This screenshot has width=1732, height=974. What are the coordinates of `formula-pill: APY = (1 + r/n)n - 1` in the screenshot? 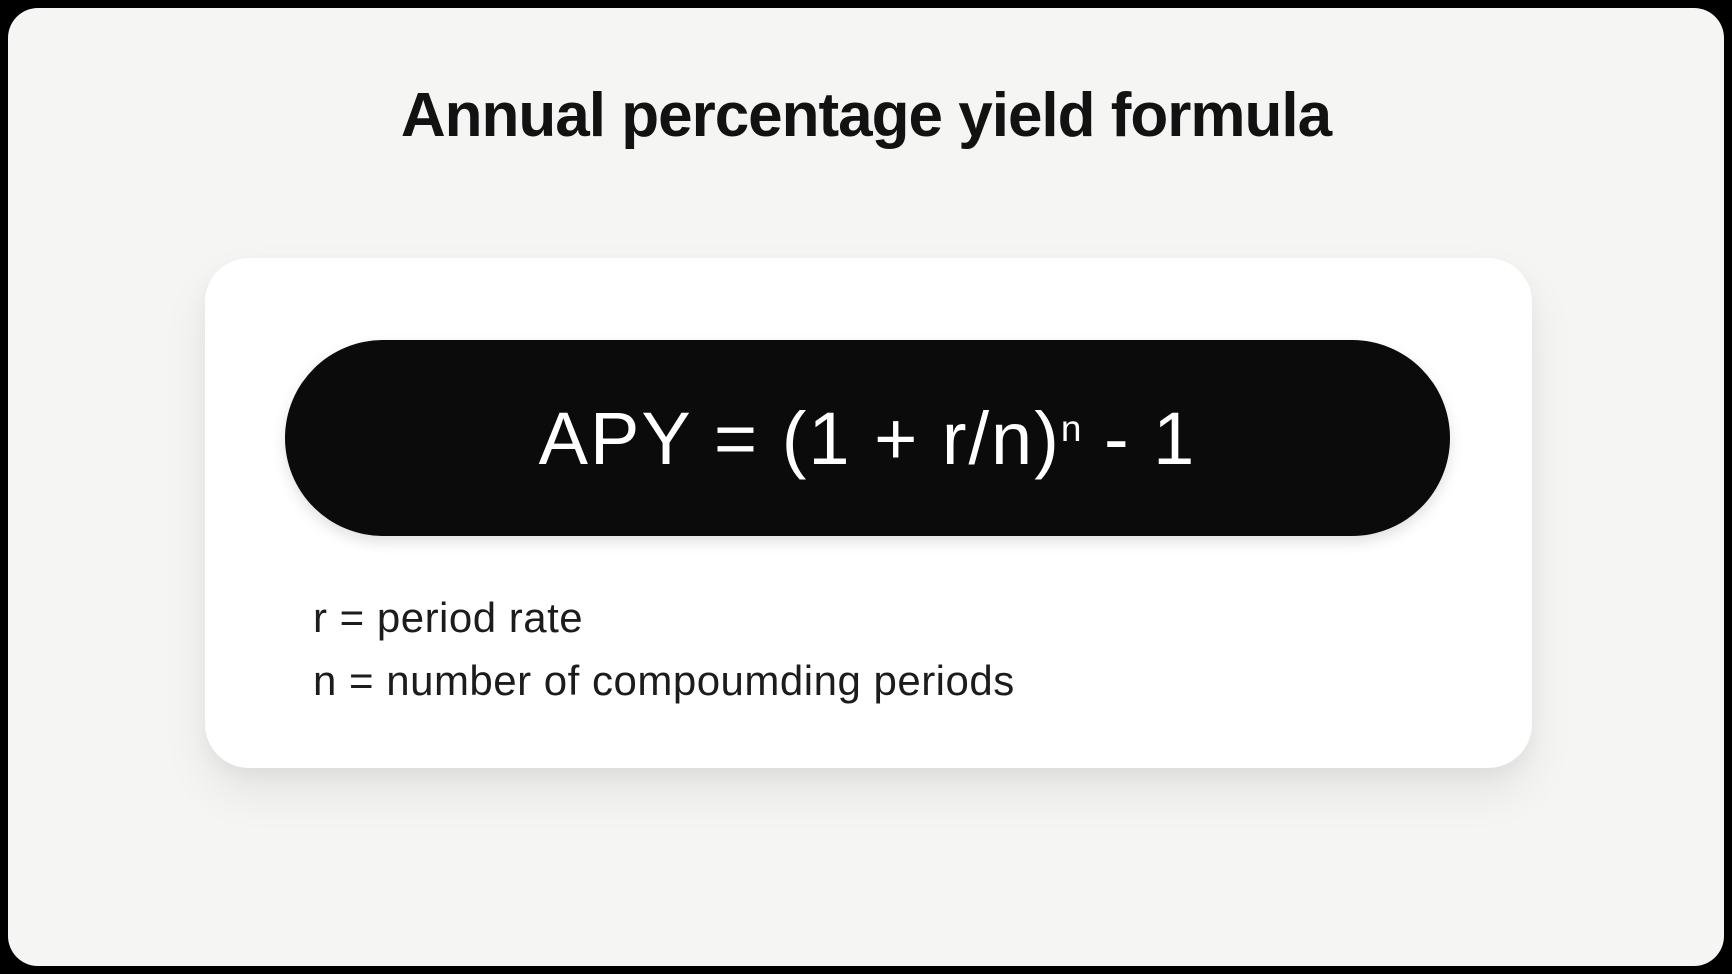 It's located at (867, 438).